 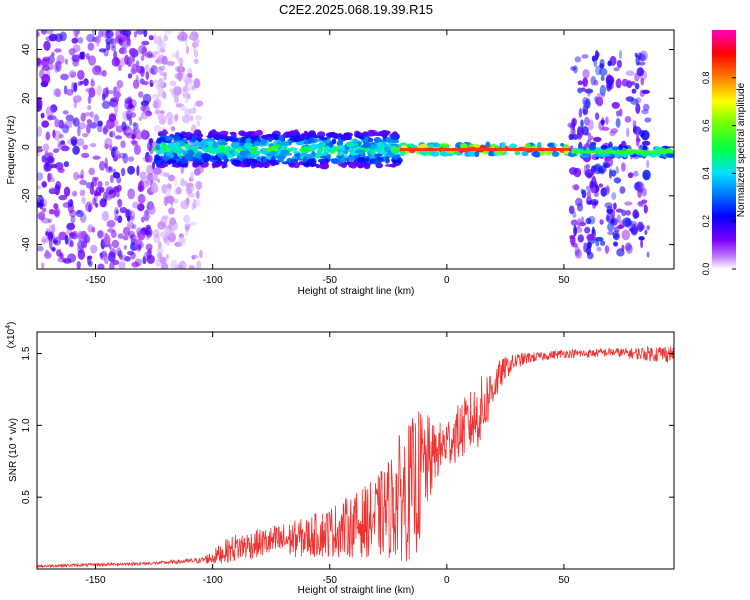 I want to click on colorbar-tick-label: 0.6, so click(x=706, y=125).